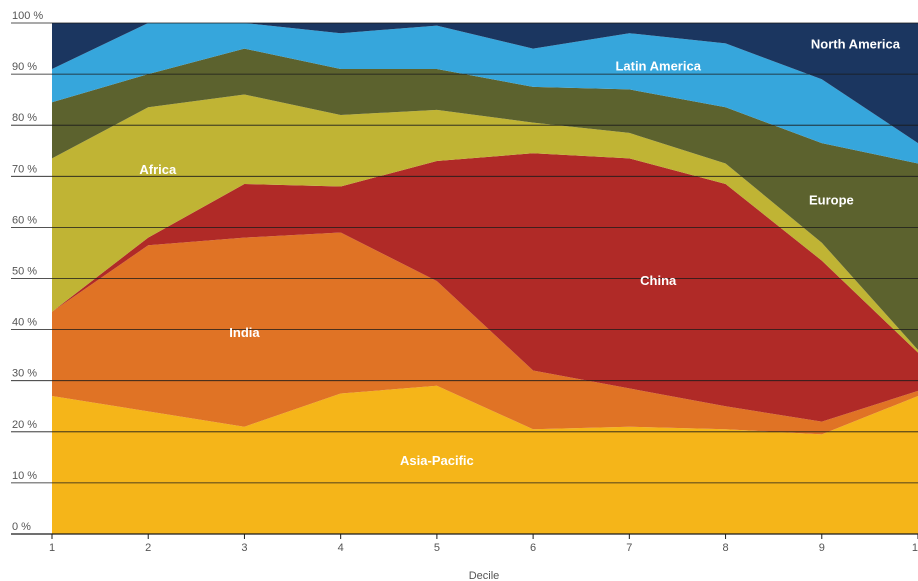 This screenshot has width=918, height=581. I want to click on label-latin-america: Latin America, so click(658, 66).